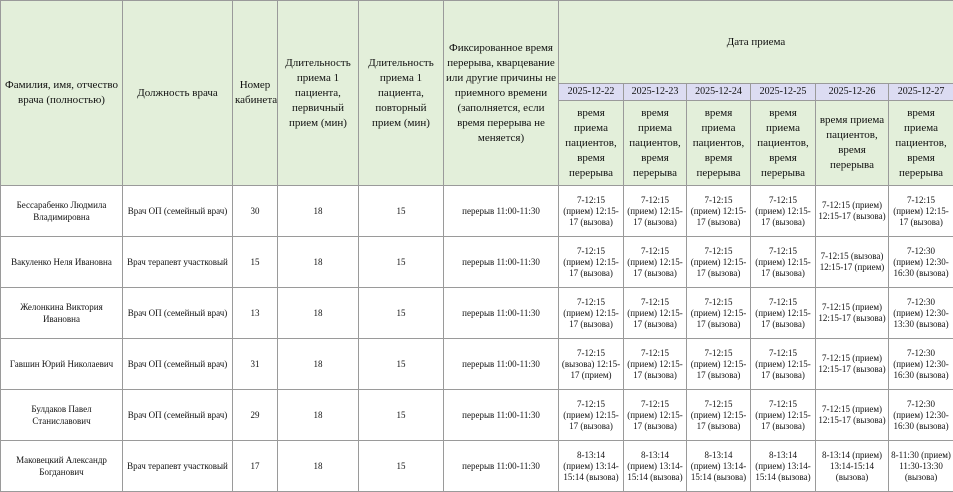 This screenshot has height=492, width=953. What do you see at coordinates (852, 92) in the screenshot?
I see `date-header: 2025-12-26` at bounding box center [852, 92].